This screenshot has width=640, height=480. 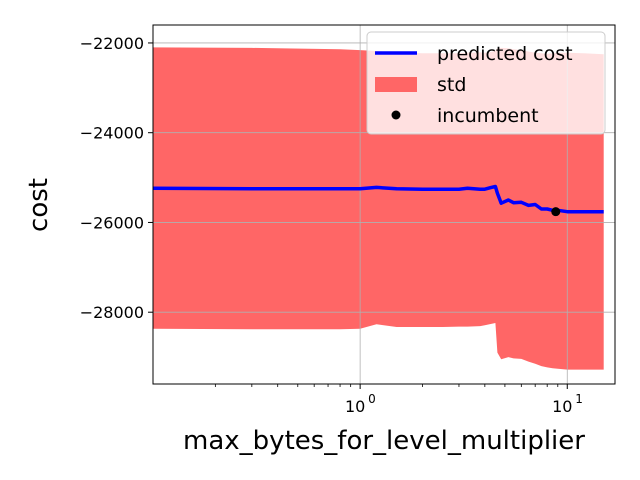 I want to click on legend-label: predicted cost, so click(x=505, y=54).